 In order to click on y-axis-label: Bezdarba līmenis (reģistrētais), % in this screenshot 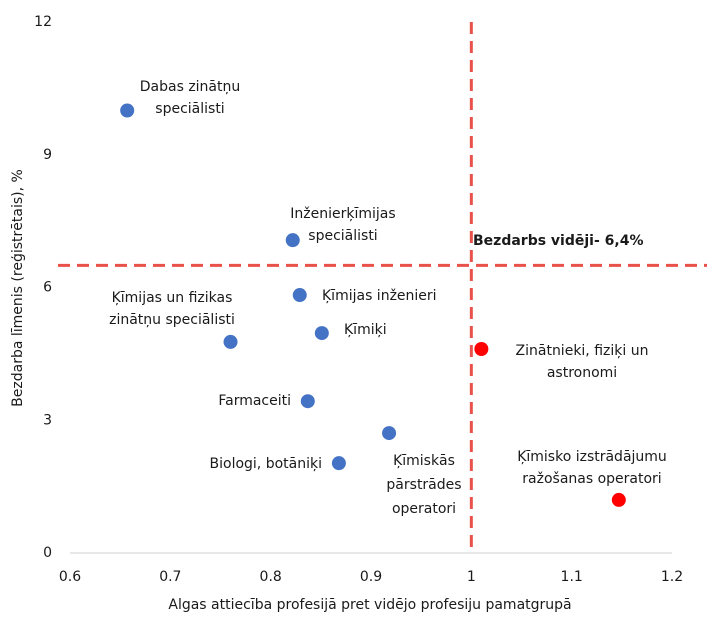, I will do `click(18, 288)`.